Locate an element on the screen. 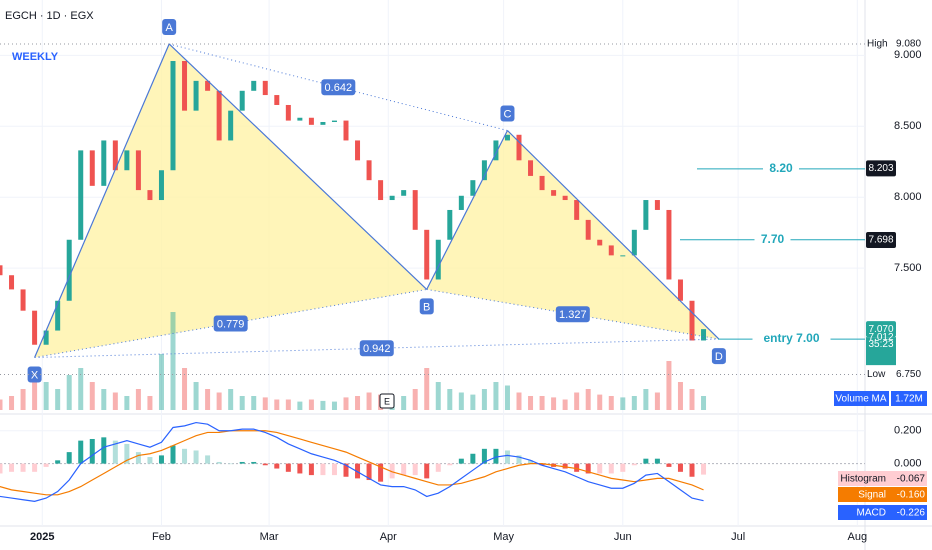 The width and height of the screenshot is (932, 550). x-tick-label: Aug is located at coordinates (858, 537).